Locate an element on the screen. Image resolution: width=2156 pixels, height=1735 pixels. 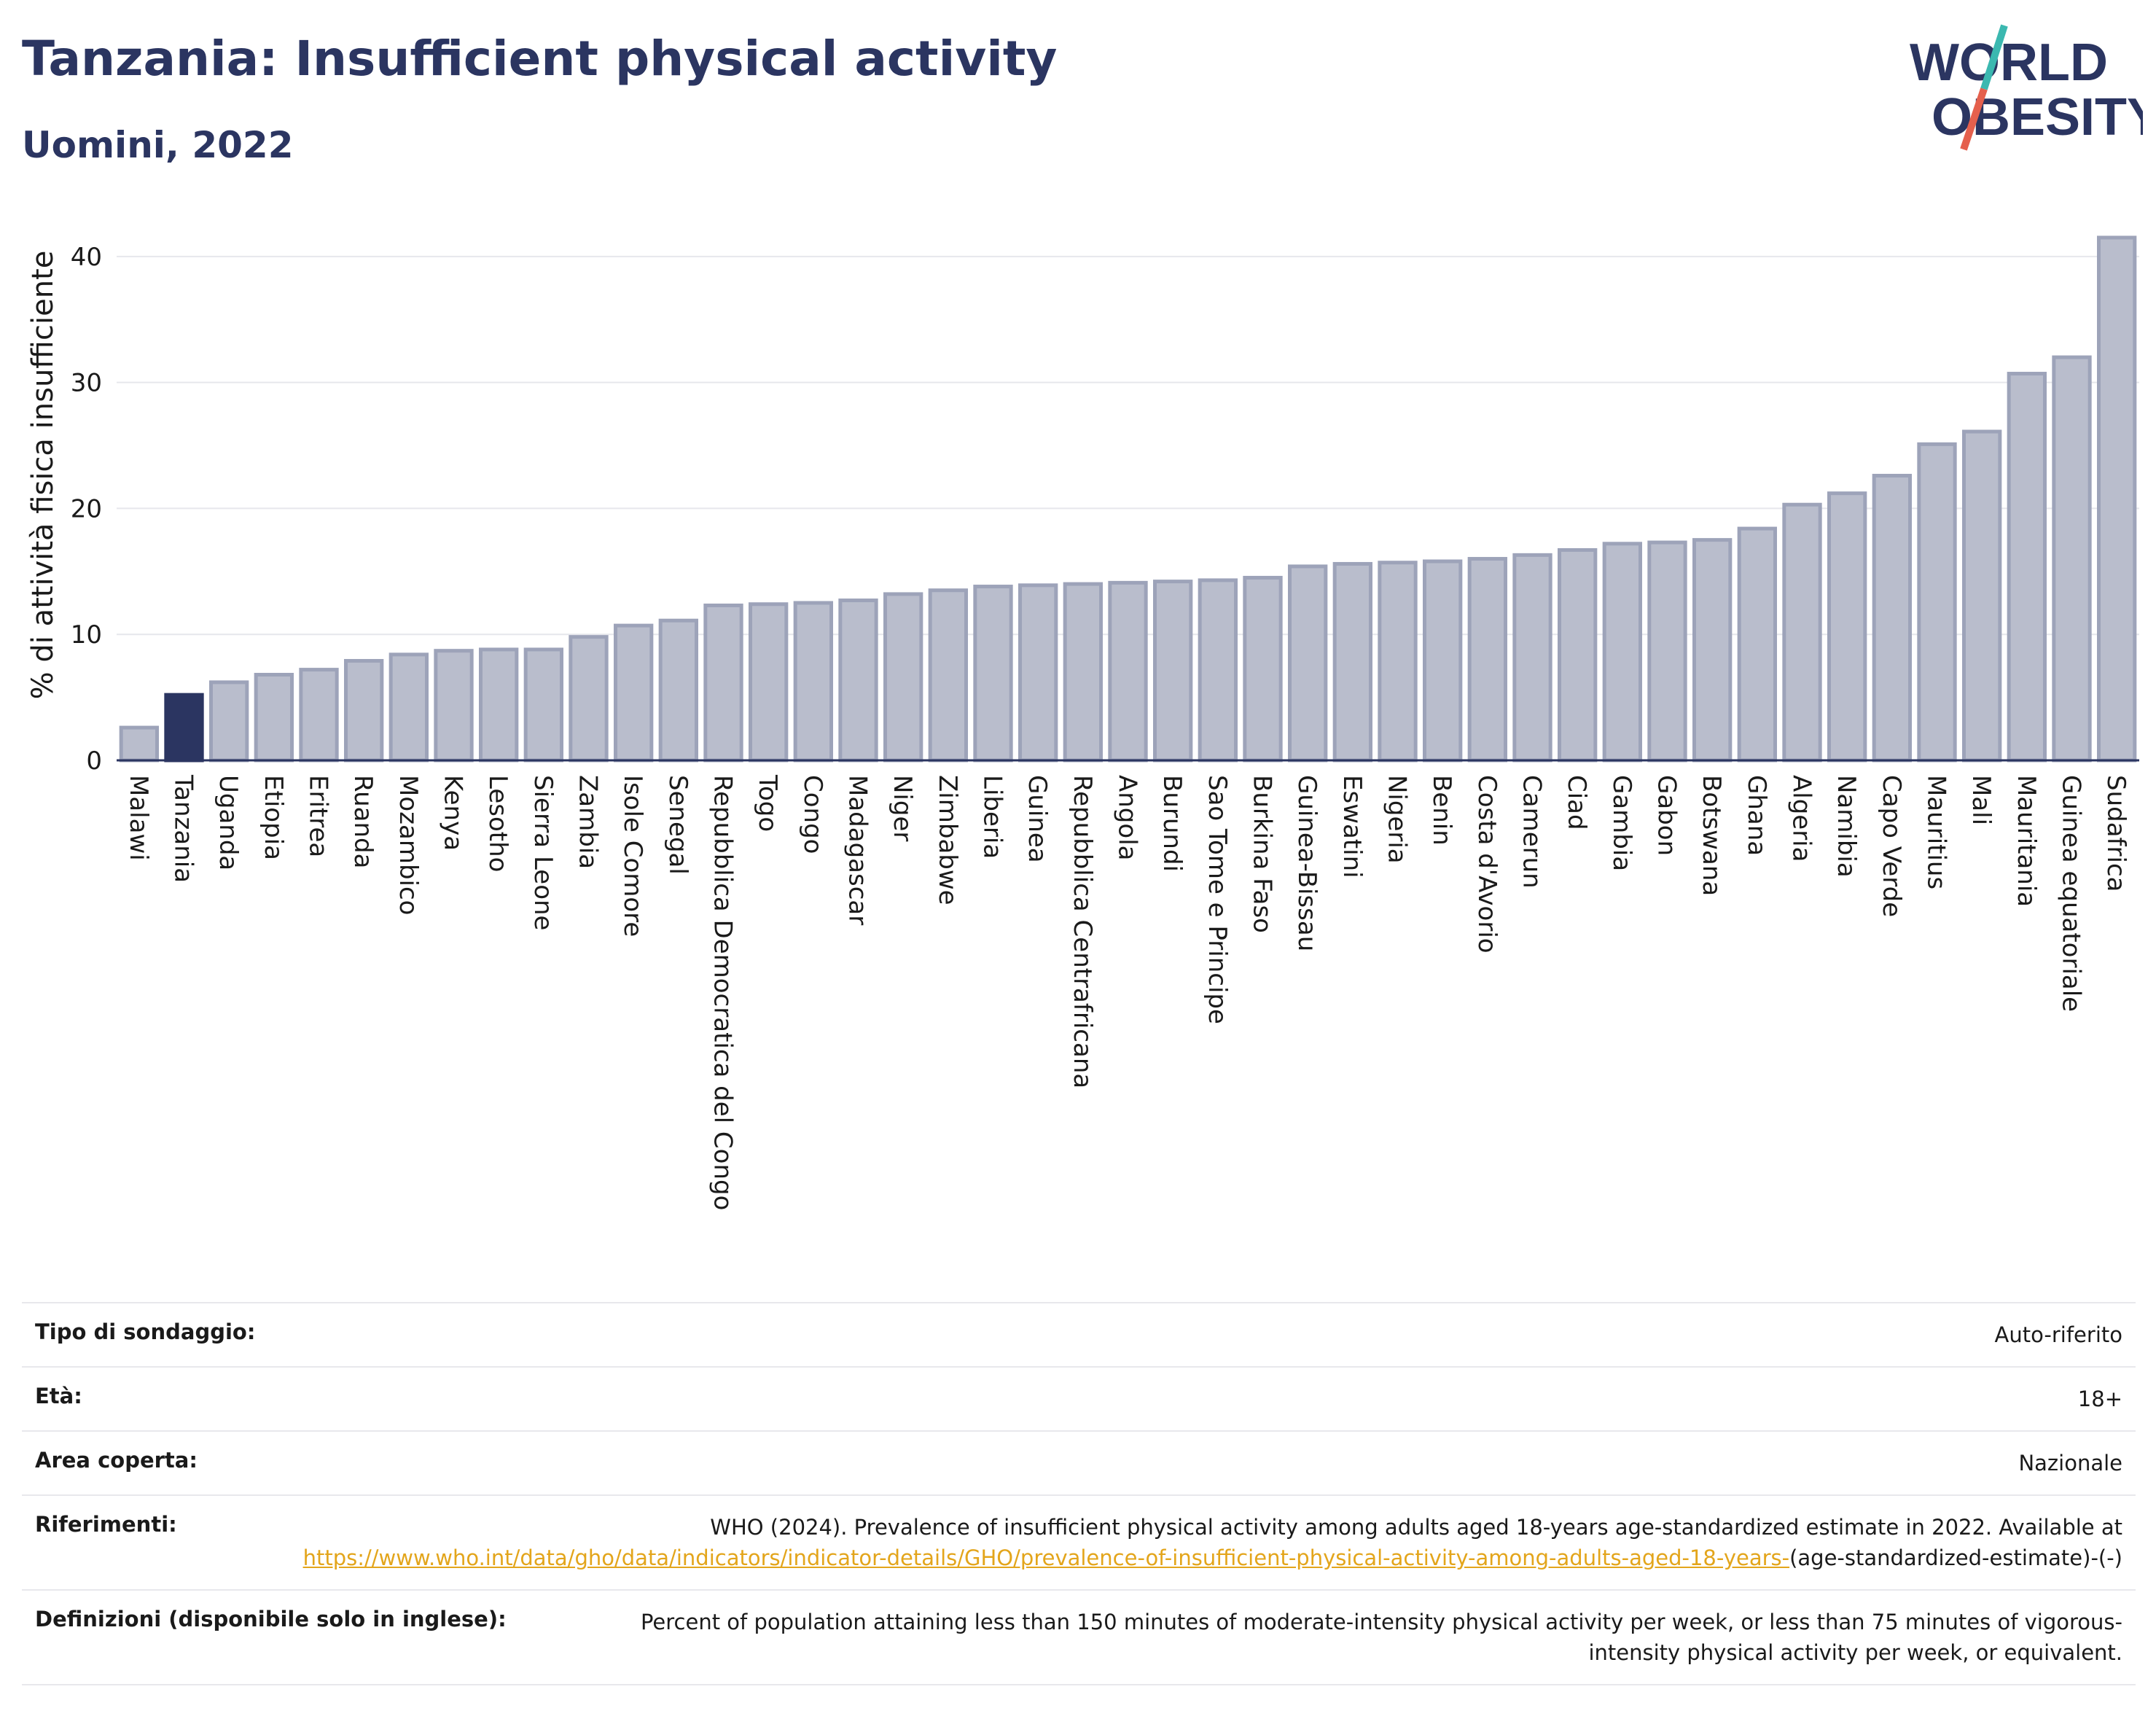
bar-kenya is located at coordinates (454, 706).